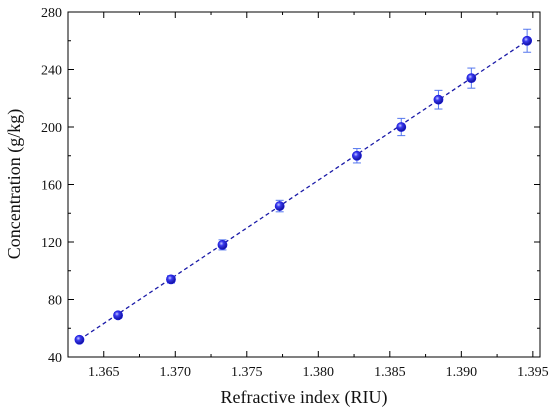  What do you see at coordinates (55, 358) in the screenshot?
I see `y-tick-label: 40` at bounding box center [55, 358].